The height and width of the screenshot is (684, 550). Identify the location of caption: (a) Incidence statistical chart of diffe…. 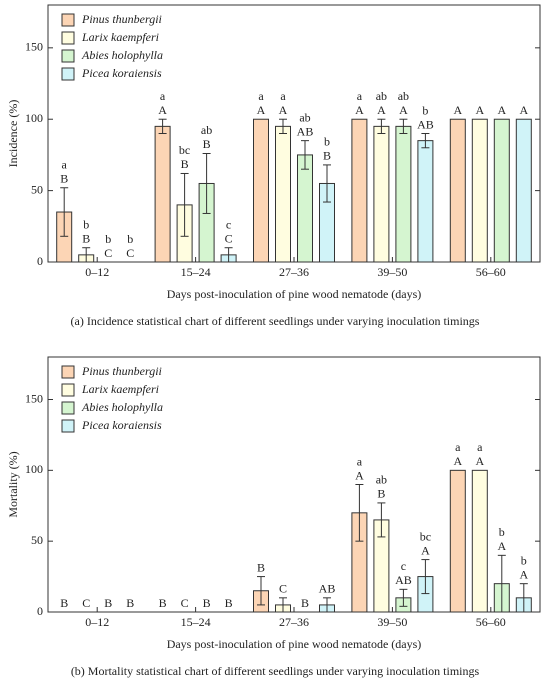
(275, 321).